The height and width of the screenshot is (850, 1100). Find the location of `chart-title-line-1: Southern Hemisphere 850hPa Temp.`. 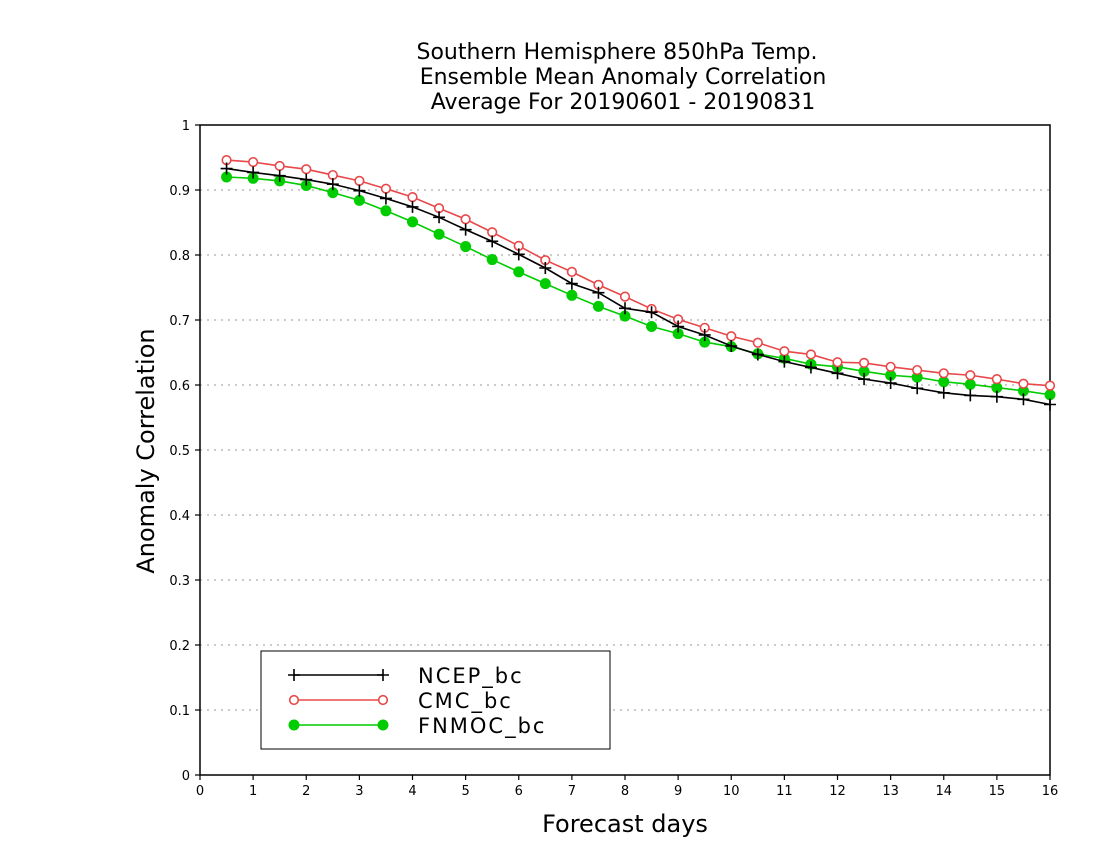

chart-title-line-1: Southern Hemisphere 850hPa Temp. is located at coordinates (617, 52).